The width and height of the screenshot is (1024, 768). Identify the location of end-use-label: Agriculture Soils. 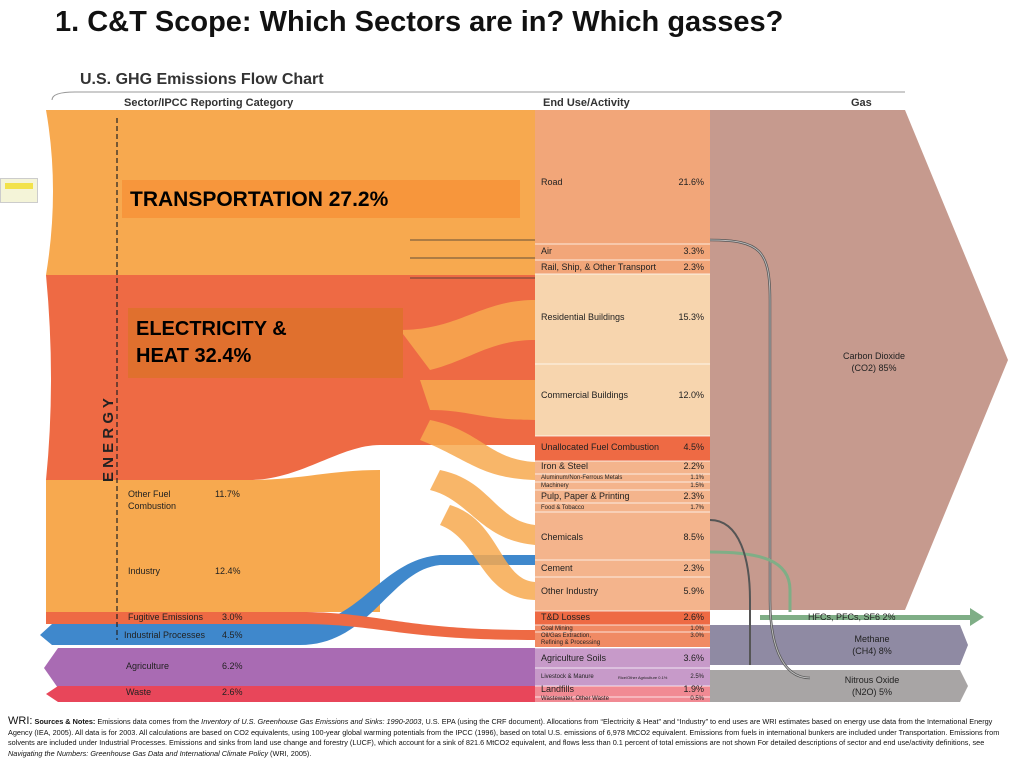
(574, 658).